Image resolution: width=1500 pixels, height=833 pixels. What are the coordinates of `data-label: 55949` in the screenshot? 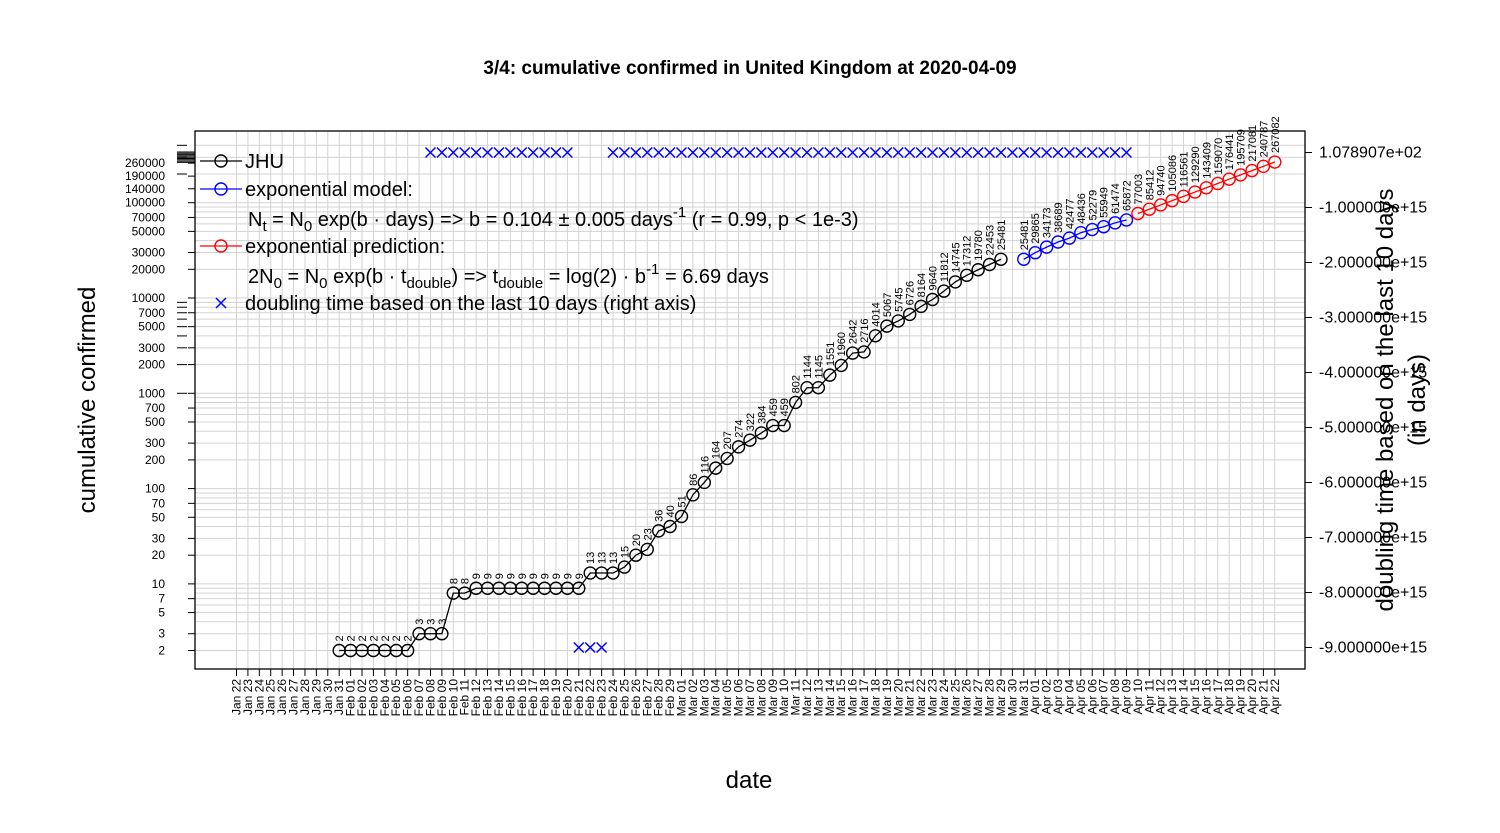 It's located at (1105, 202).